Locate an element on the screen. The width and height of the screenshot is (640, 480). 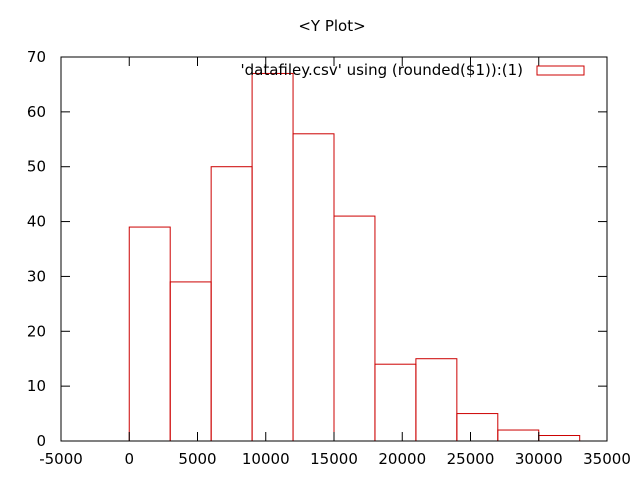
x-tick-labels: -5000 0 5000 10000 15000 20000 25000 30000 35000 is located at coordinates (335, 459).